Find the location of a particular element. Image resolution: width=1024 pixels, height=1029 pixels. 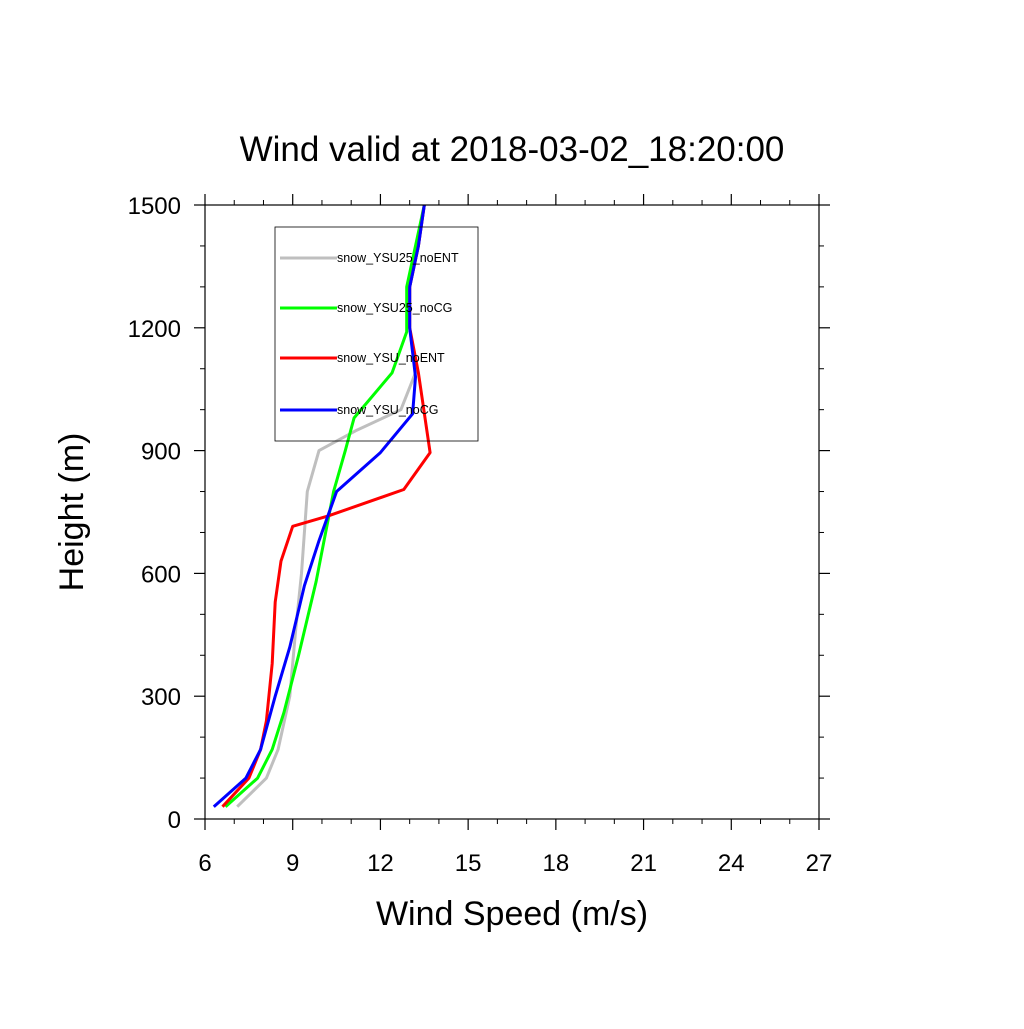

y-axis-label: Height (m) is located at coordinates (72, 512).